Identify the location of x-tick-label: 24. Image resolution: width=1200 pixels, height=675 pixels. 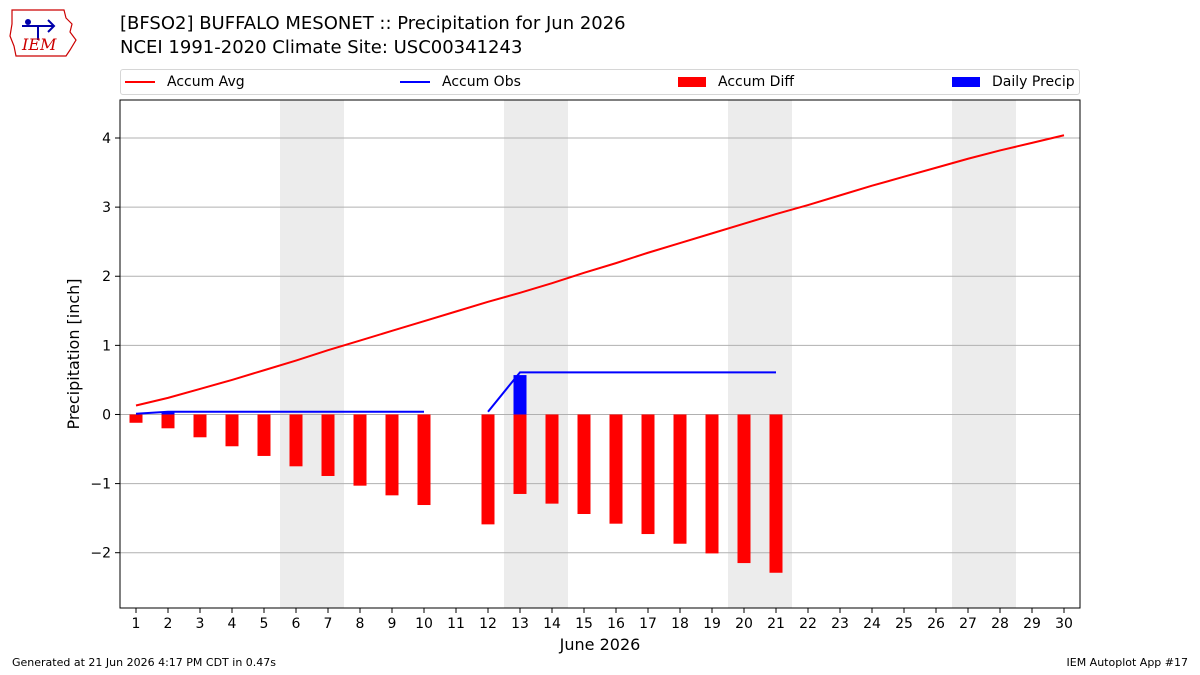
(872, 624).